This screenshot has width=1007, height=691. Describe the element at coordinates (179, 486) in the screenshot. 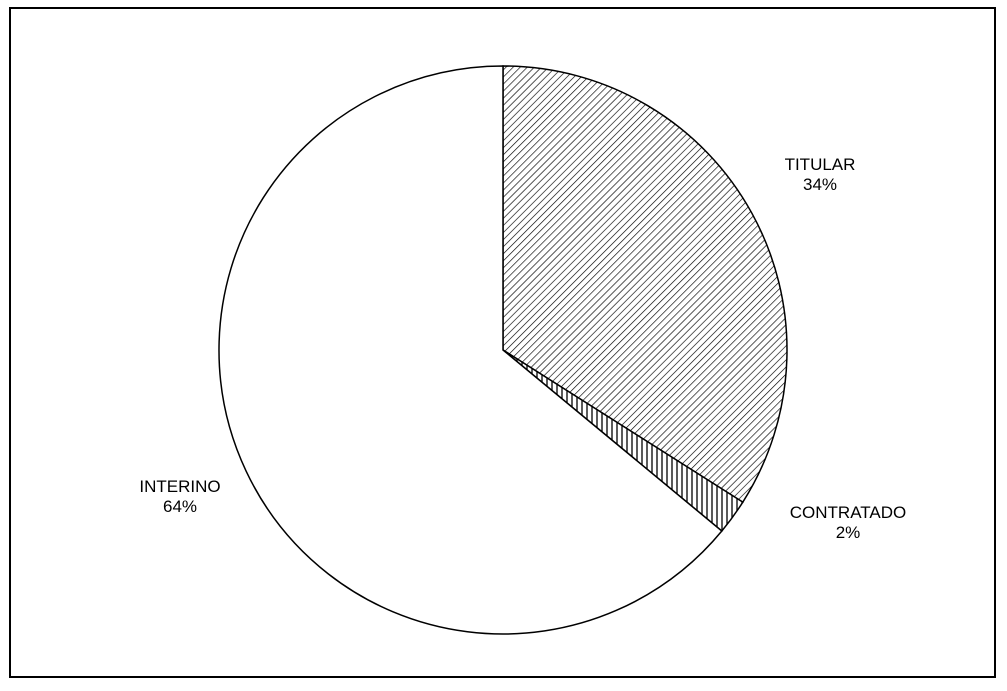

I see `slice-category-label: INTERINO` at that location.